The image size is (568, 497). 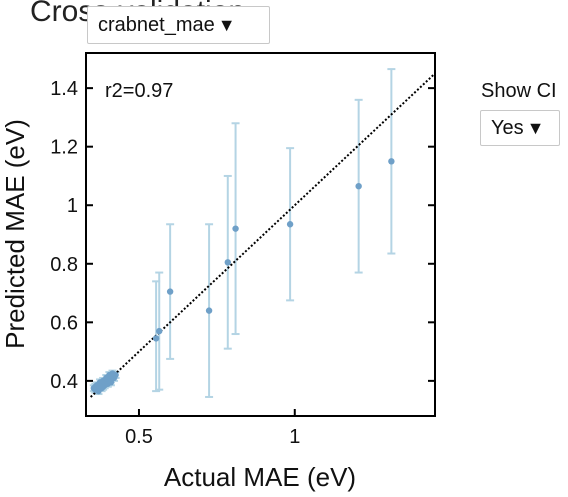 What do you see at coordinates (139, 437) in the screenshot?
I see `x-tick-label: 0.5` at bounding box center [139, 437].